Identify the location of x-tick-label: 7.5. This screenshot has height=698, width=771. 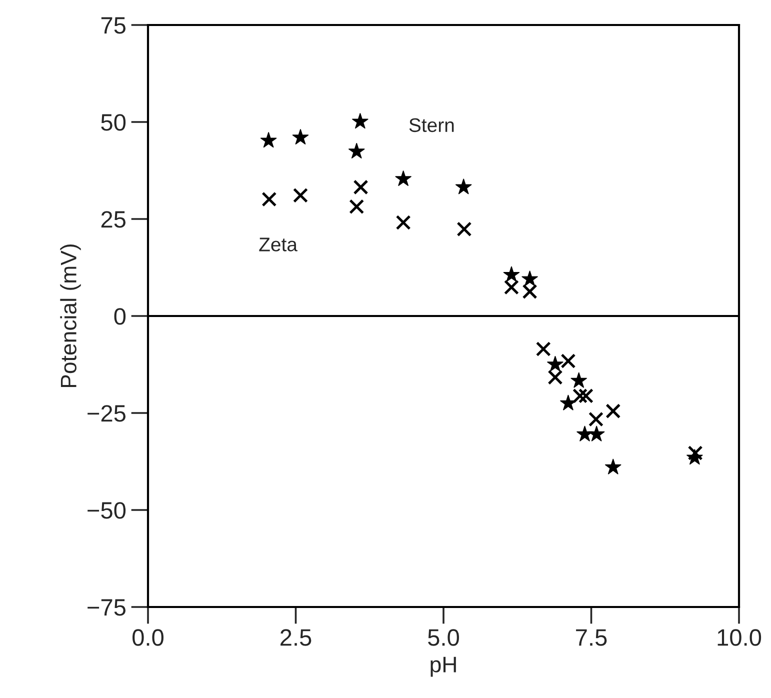
(591, 637).